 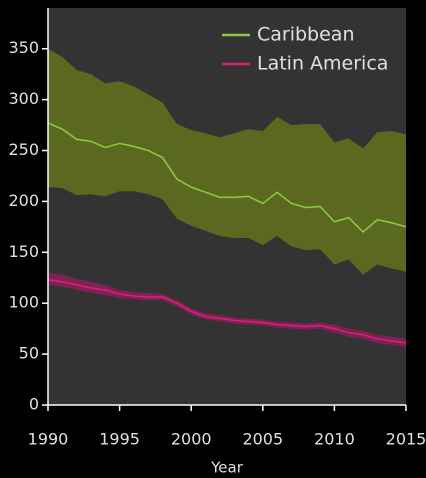 I want to click on x-tick-label: 2015, so click(x=406, y=439).